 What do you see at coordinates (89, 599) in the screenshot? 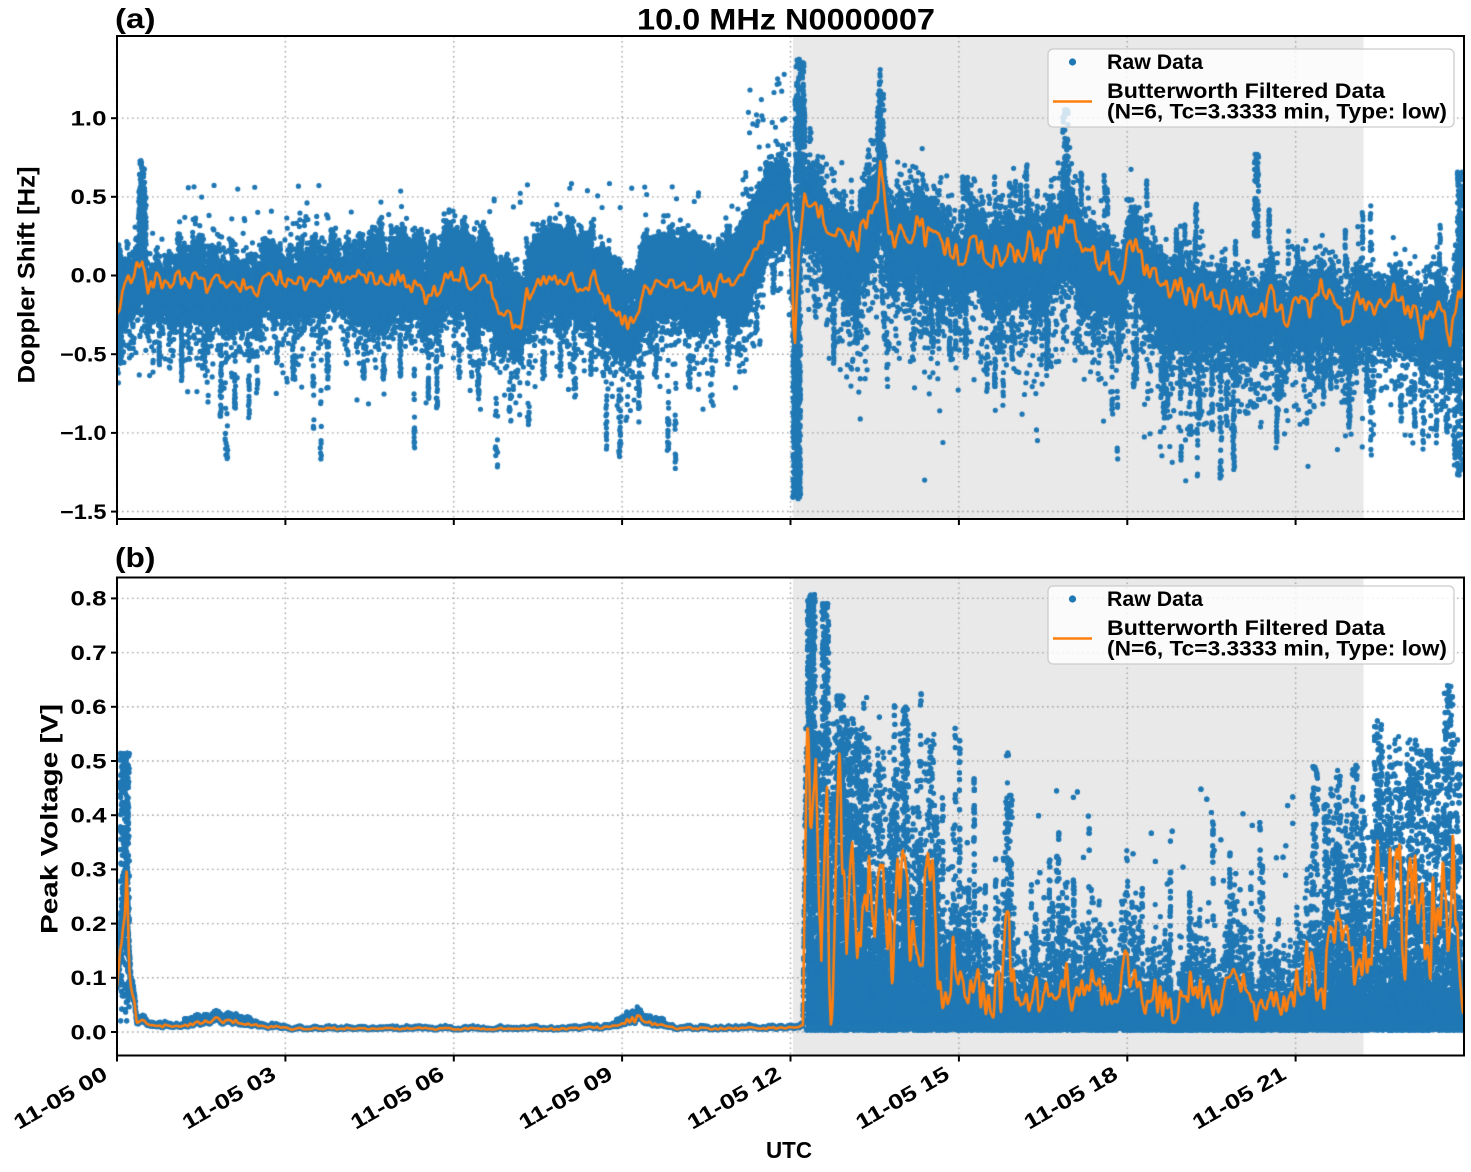
I see `svg-text: 0.8` at bounding box center [89, 599].